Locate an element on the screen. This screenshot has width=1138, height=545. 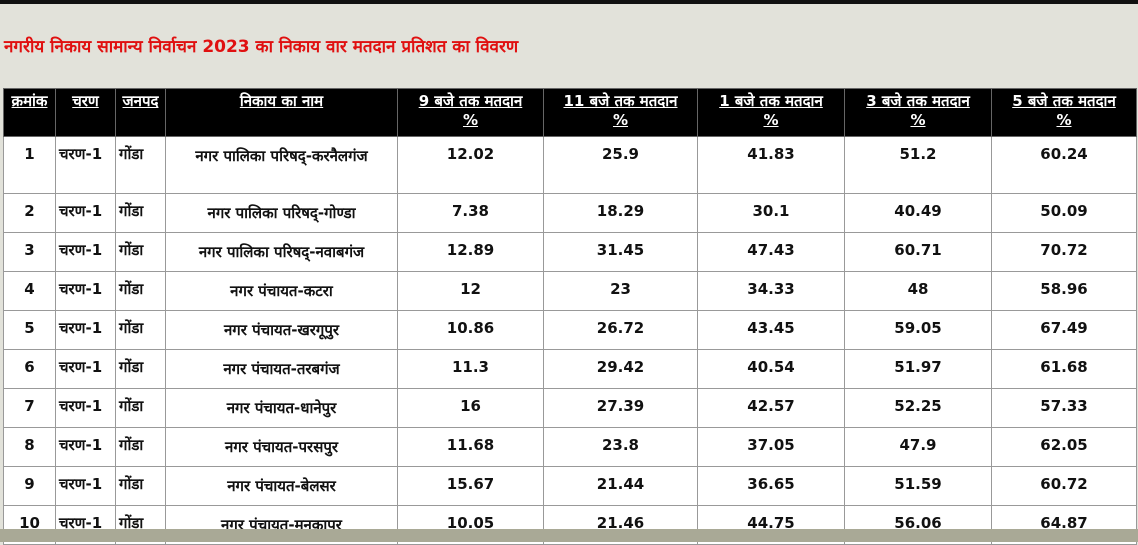
table-cell: 29.42 is located at coordinates (620, 369).